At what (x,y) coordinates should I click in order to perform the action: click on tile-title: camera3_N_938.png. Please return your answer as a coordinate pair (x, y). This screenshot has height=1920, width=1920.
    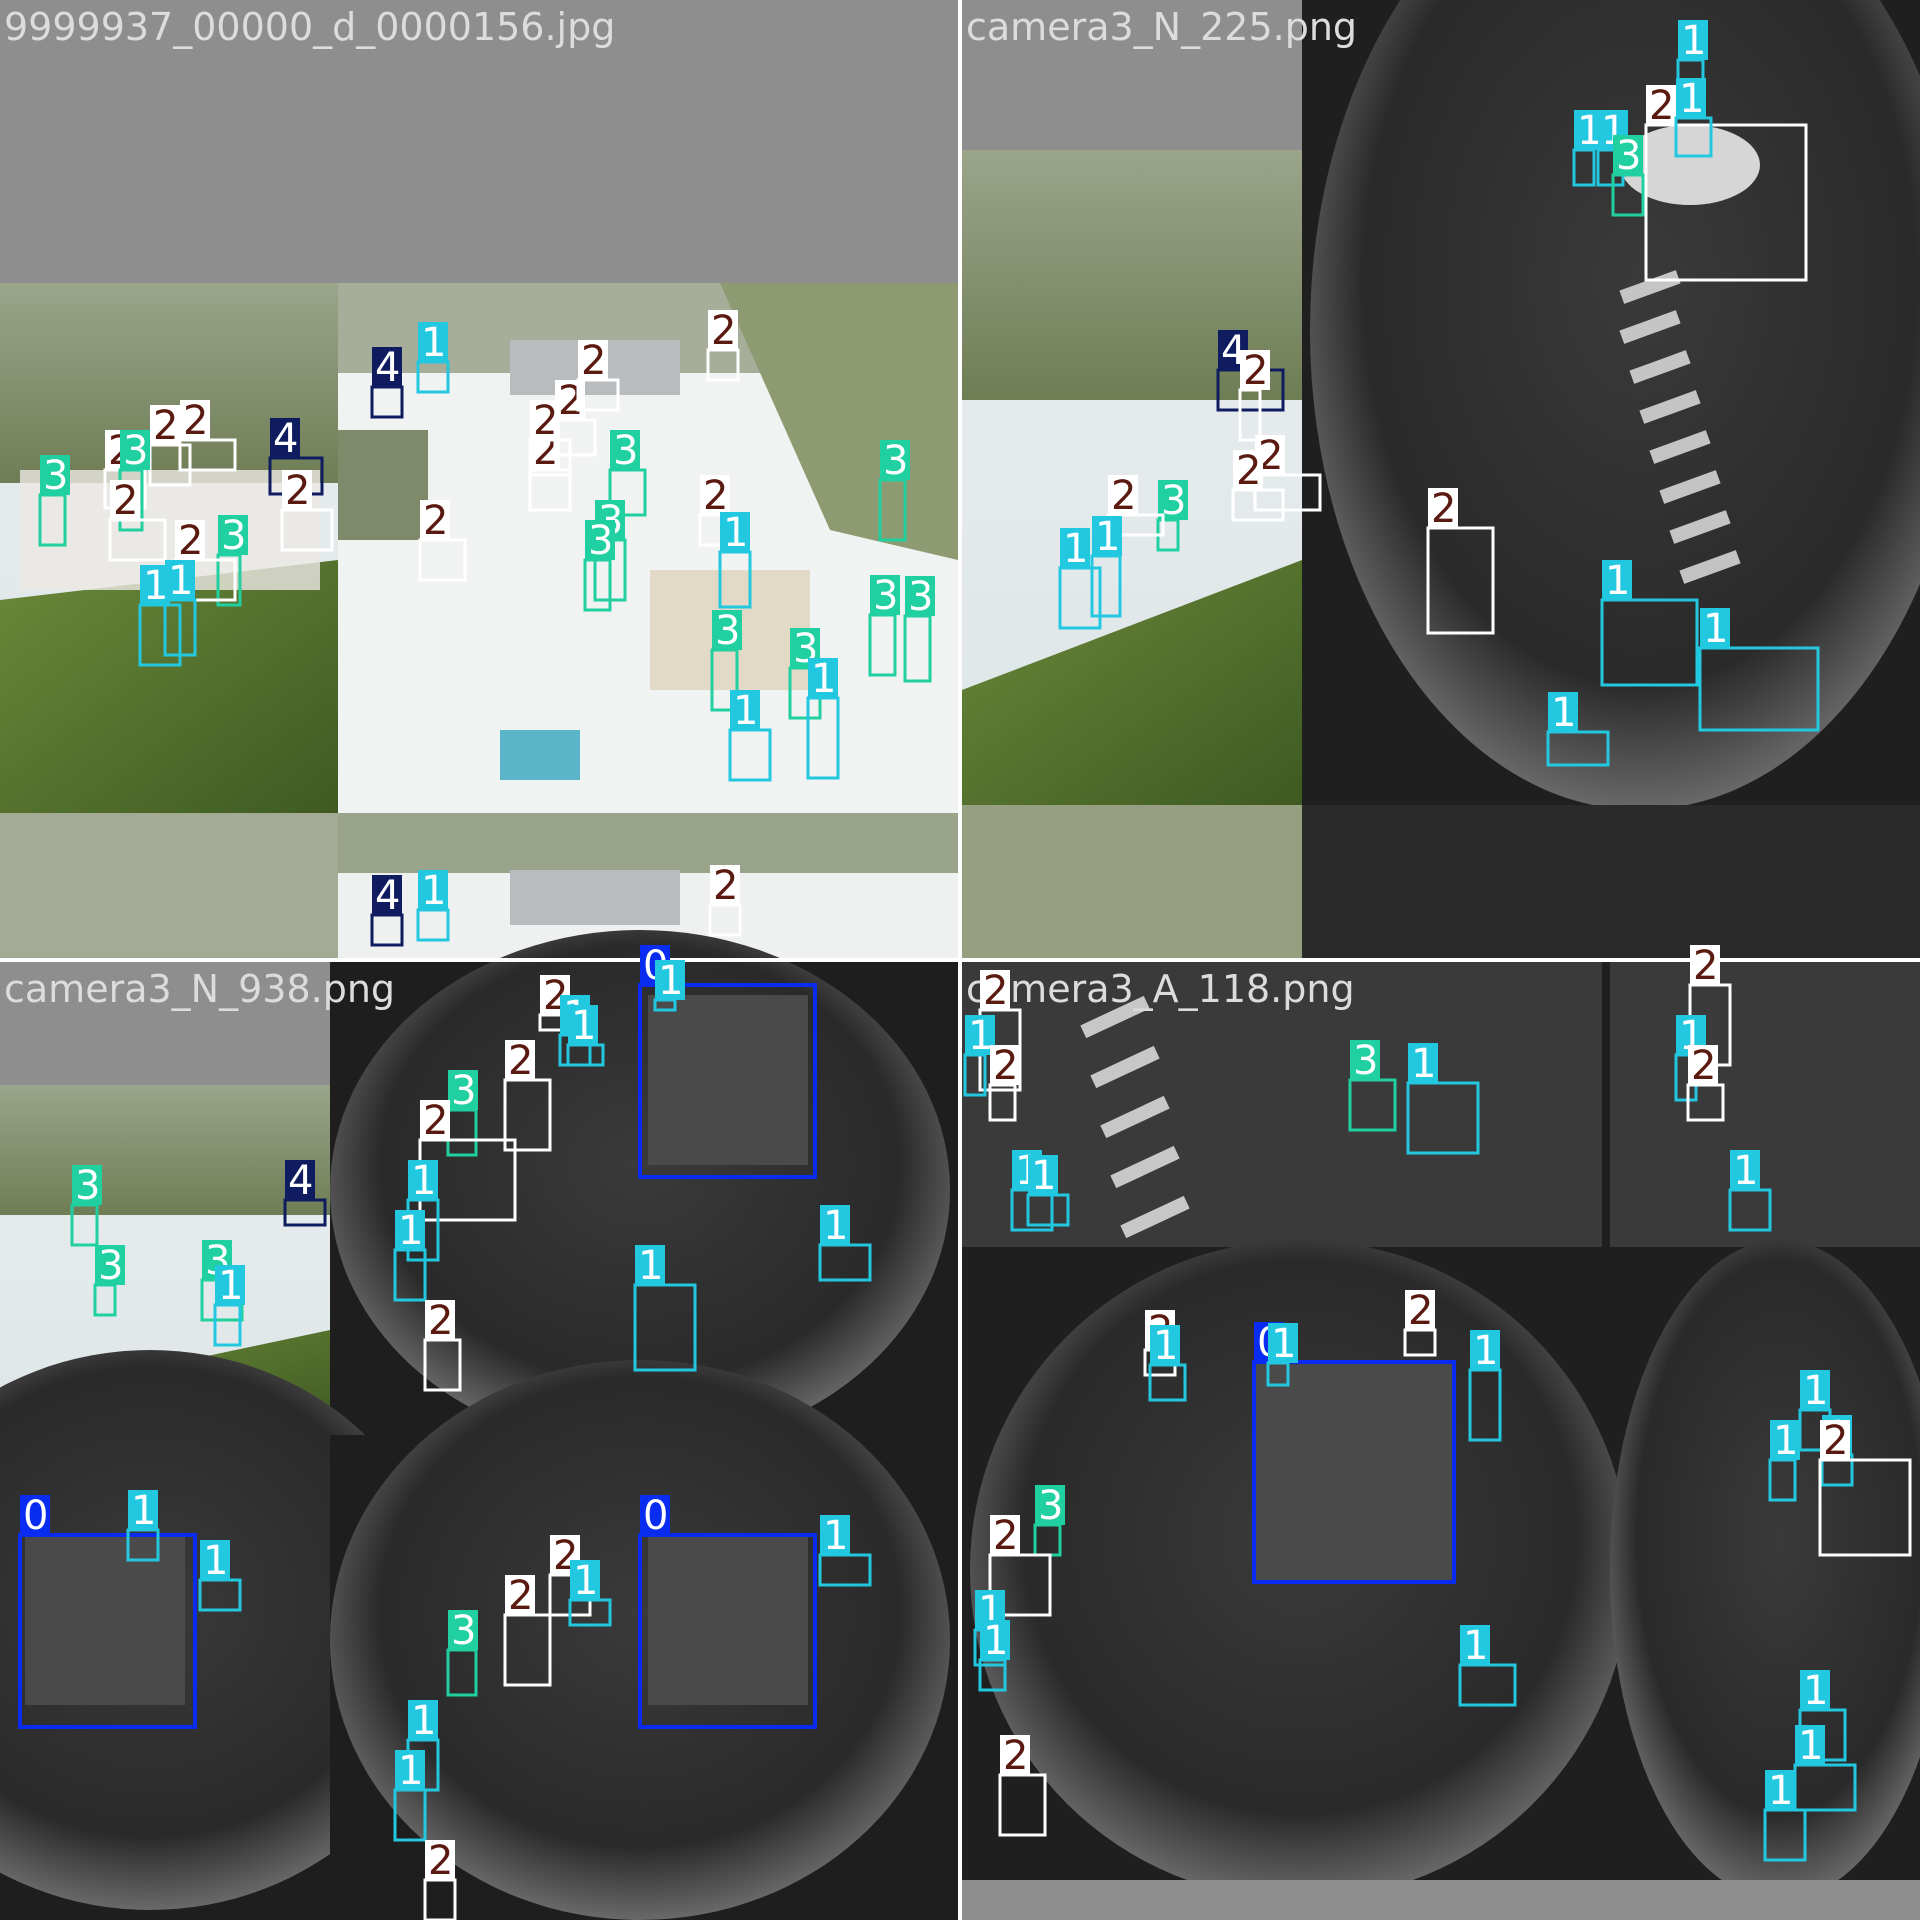
    Looking at the image, I should click on (199, 989).